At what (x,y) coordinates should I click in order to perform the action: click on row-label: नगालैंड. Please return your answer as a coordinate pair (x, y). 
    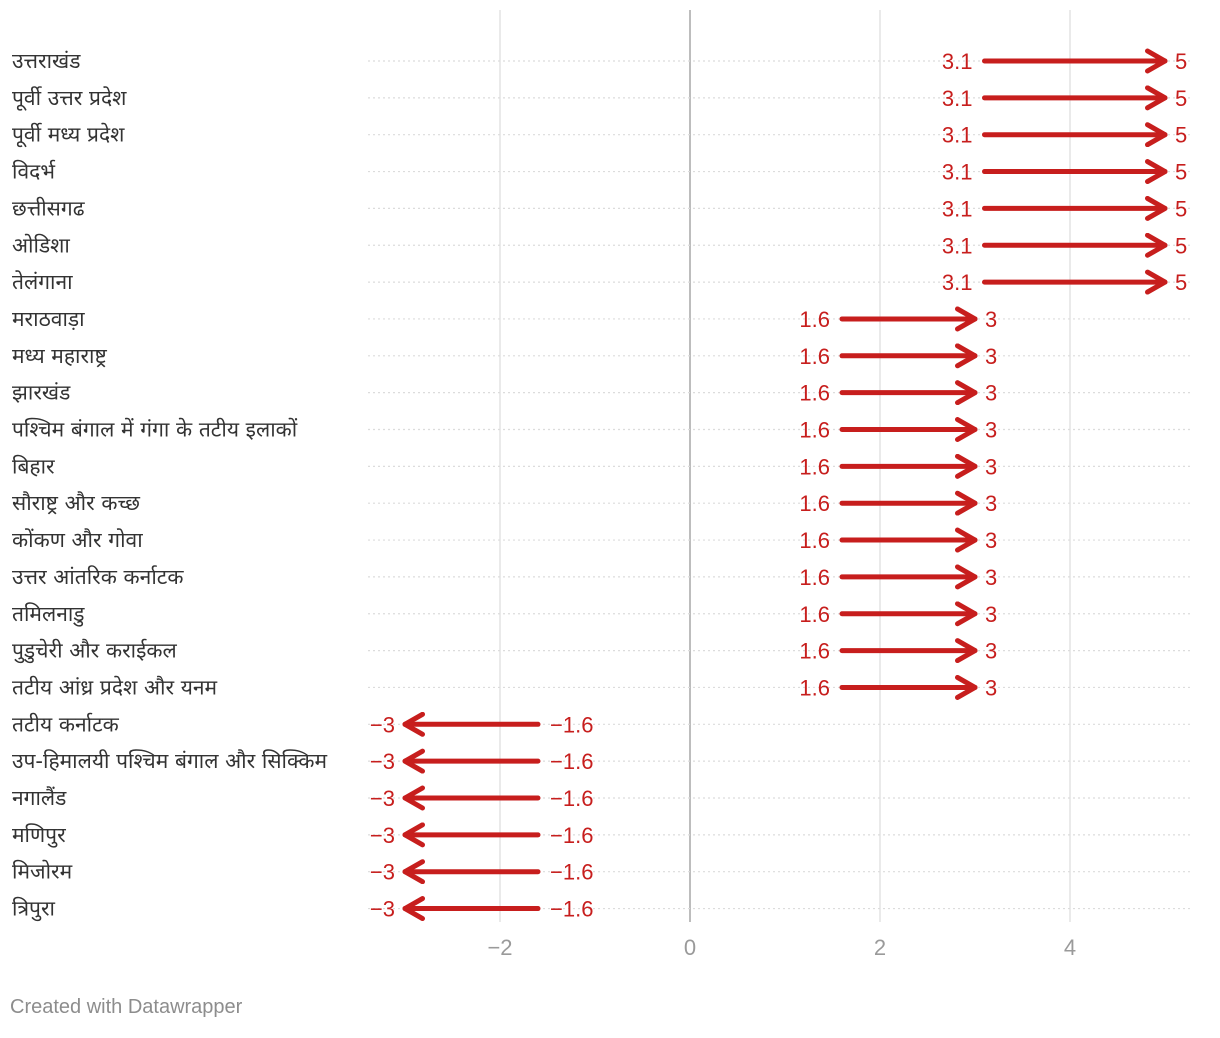
    Looking at the image, I should click on (39, 798).